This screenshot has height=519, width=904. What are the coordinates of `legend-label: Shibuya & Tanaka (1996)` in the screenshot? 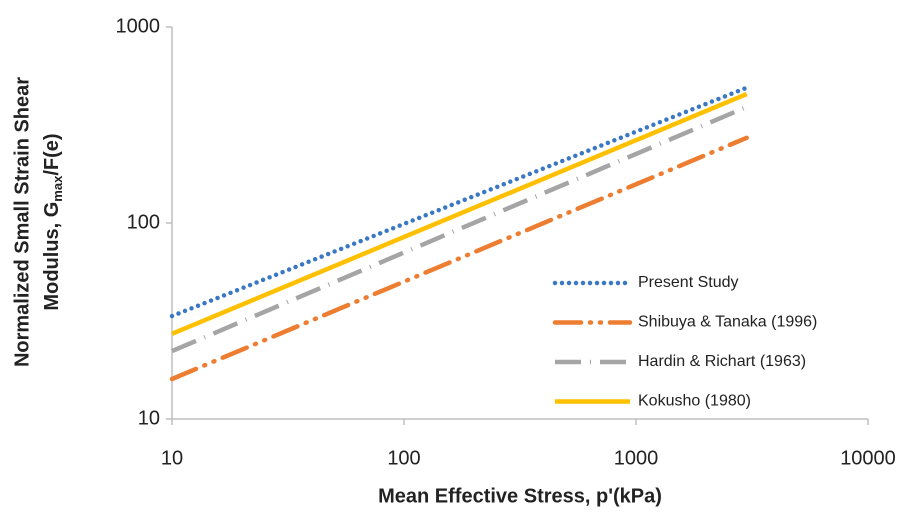 It's located at (727, 322).